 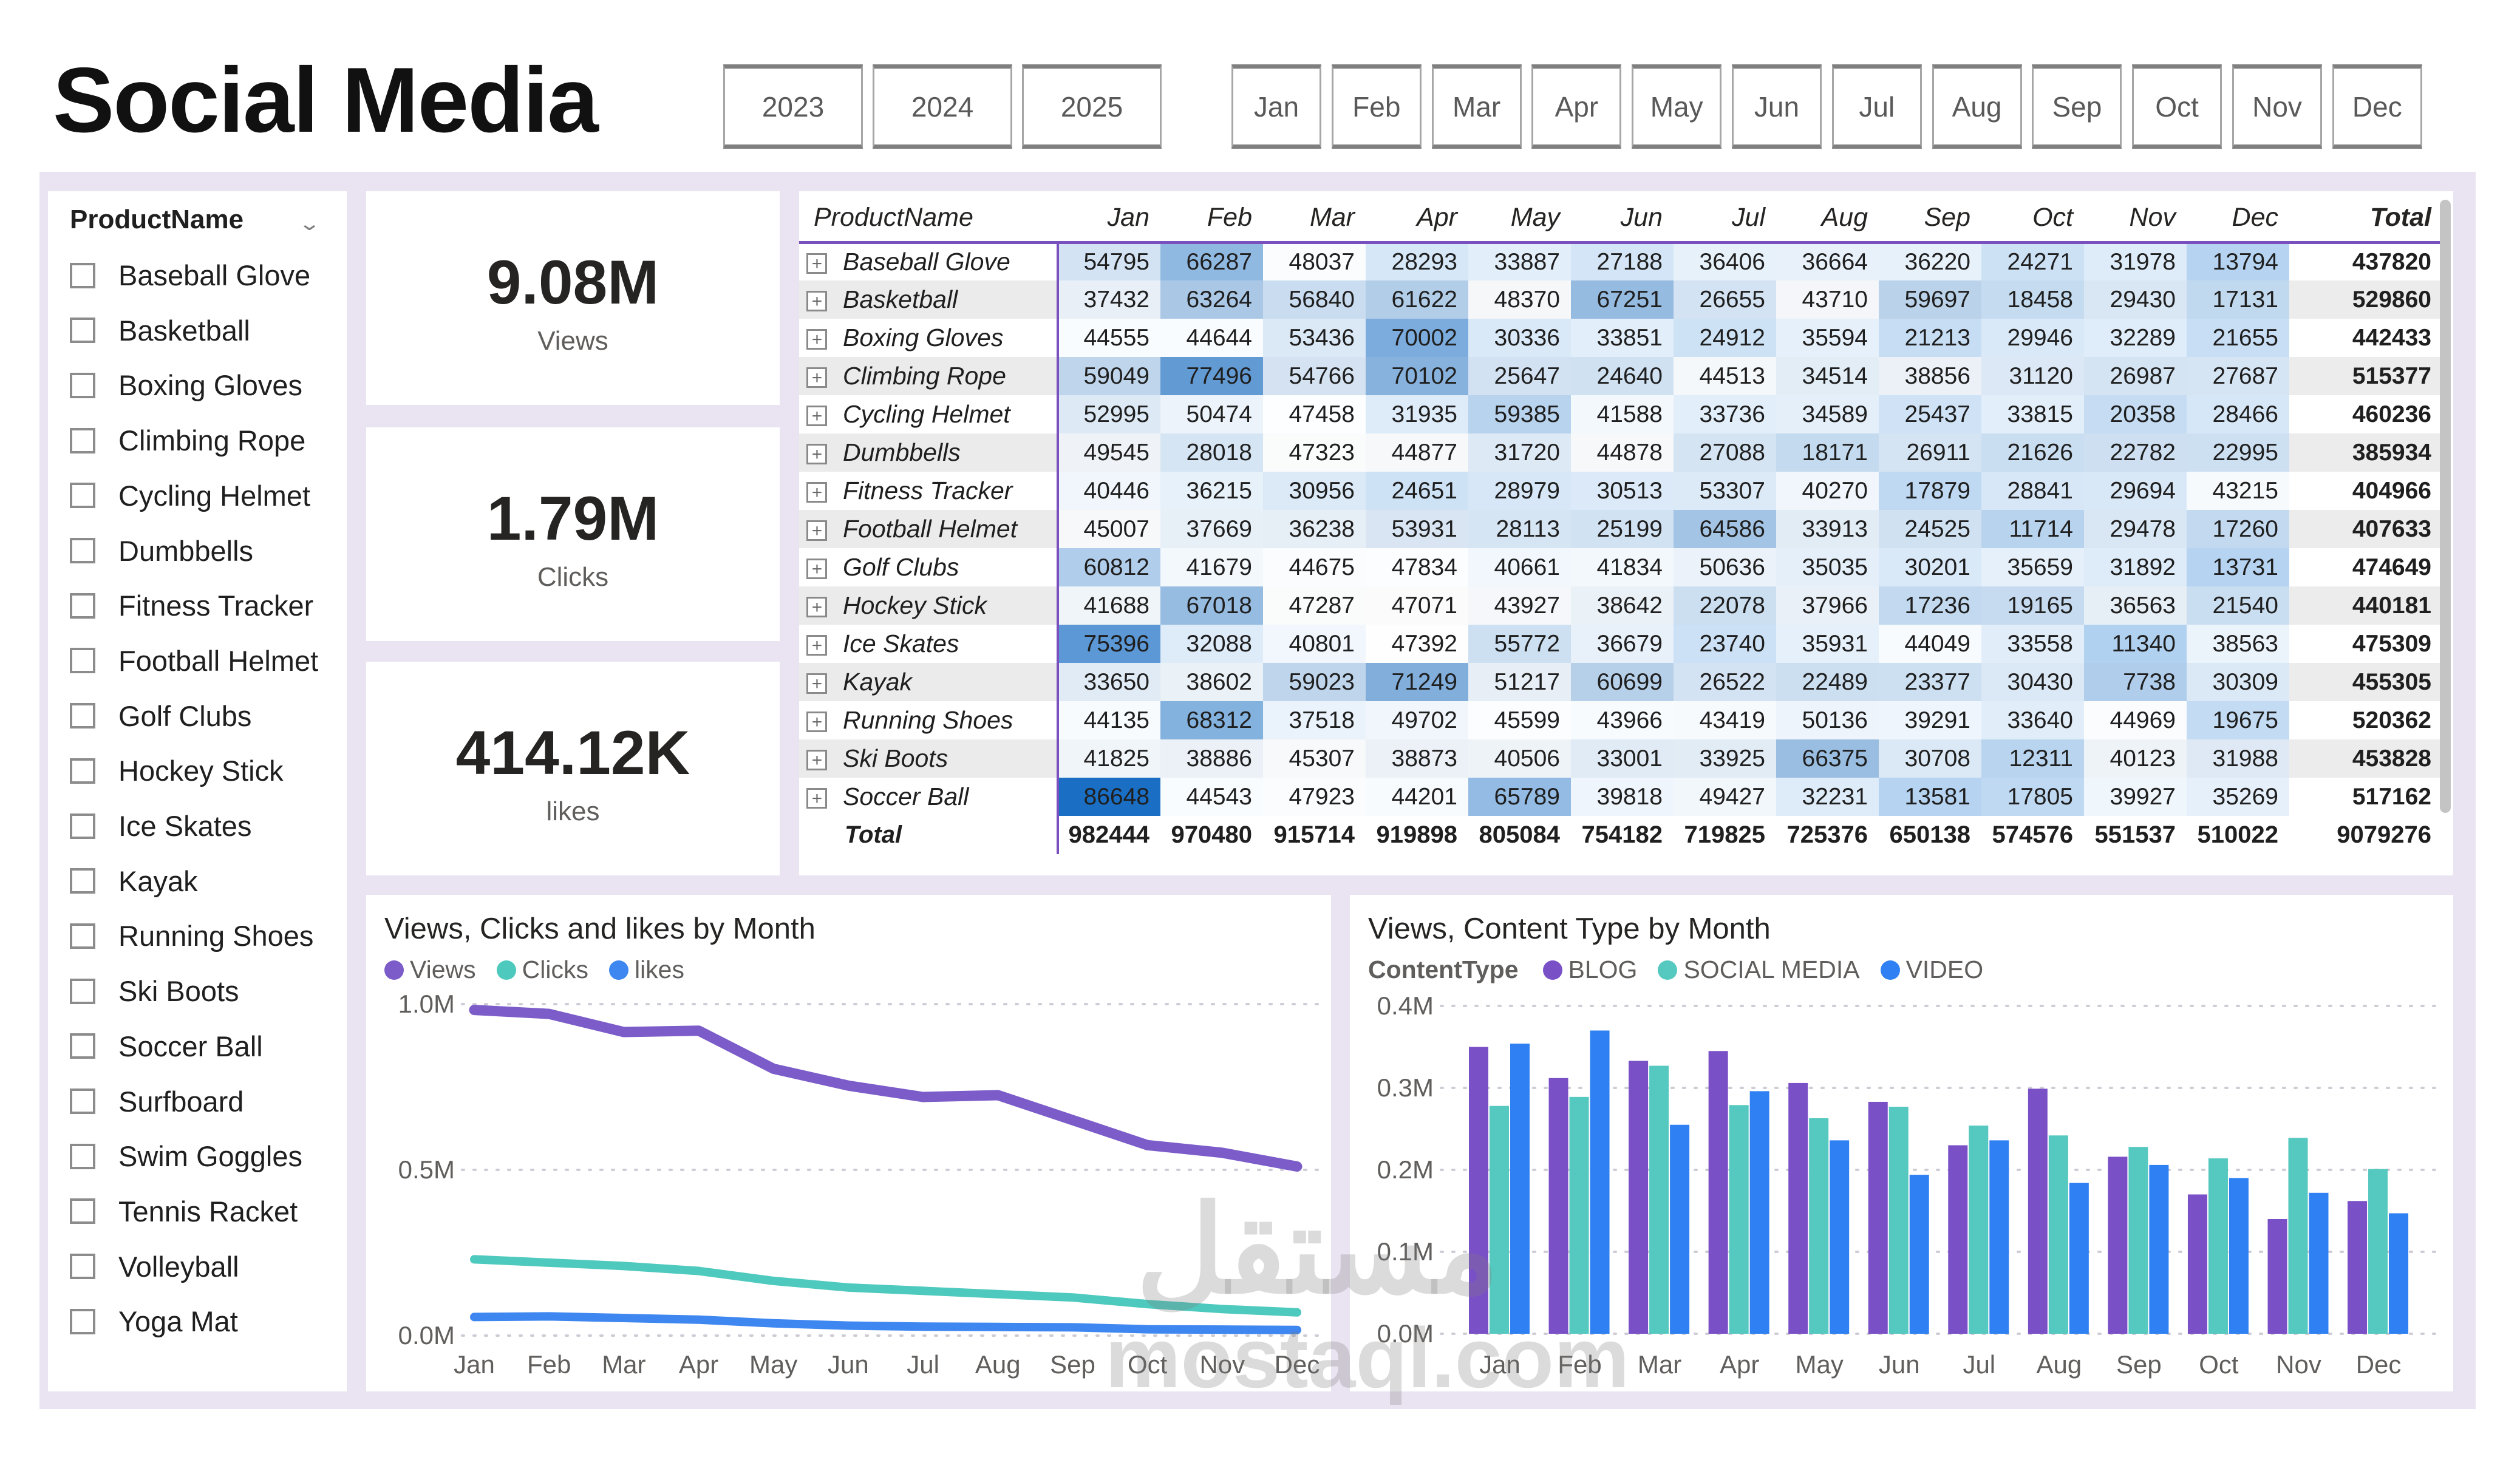 What do you see at coordinates (166, 1046) in the screenshot?
I see `slicer-item-soccer-ball: Soccer Ball` at bounding box center [166, 1046].